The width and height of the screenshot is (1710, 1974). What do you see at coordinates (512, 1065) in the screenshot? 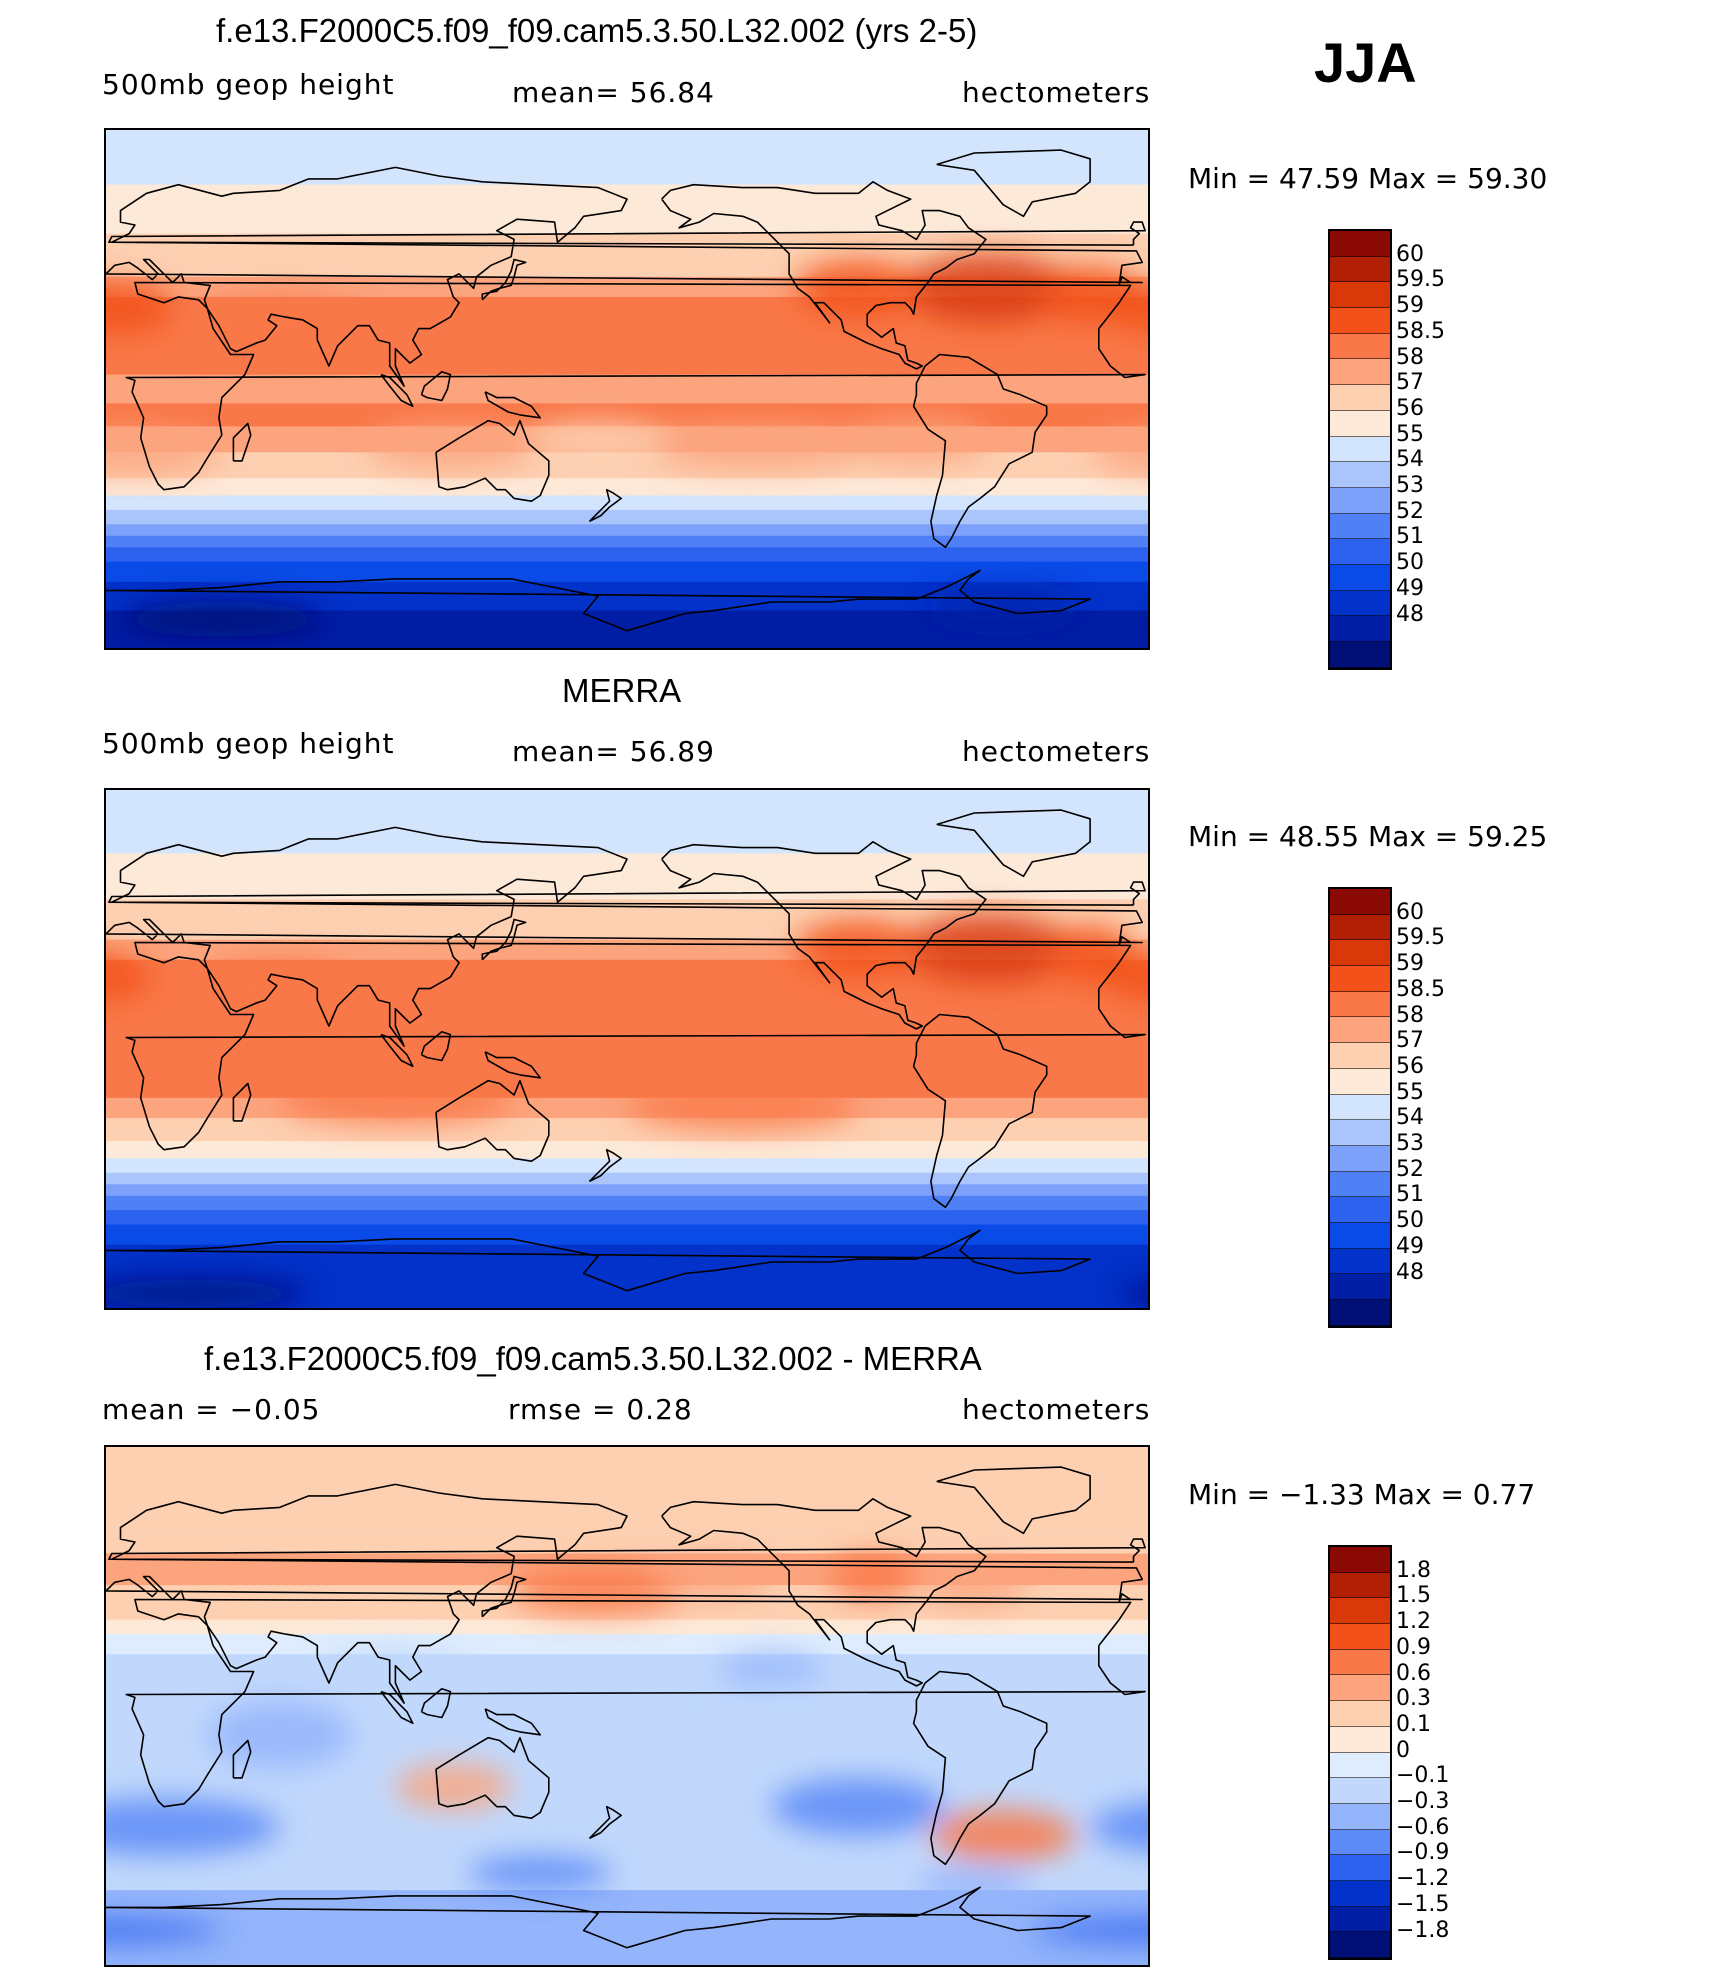
I see `coast-new-guinea` at bounding box center [512, 1065].